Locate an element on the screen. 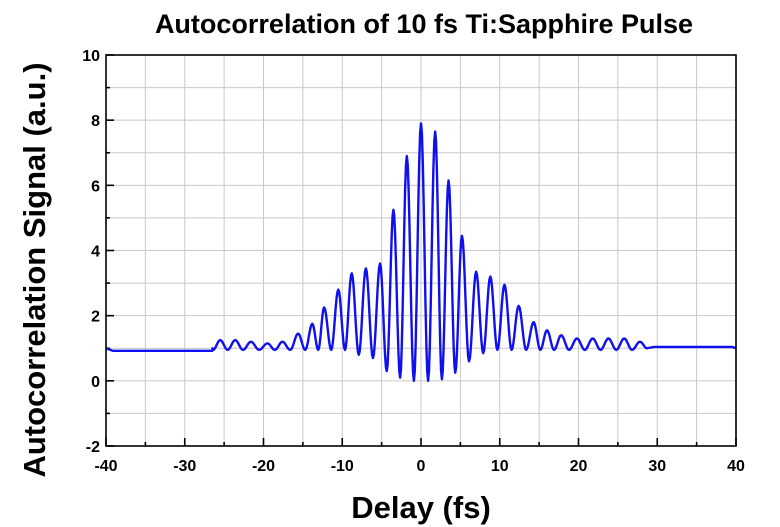 This screenshot has height=527, width=780. x-tick-label: 20 is located at coordinates (579, 466).